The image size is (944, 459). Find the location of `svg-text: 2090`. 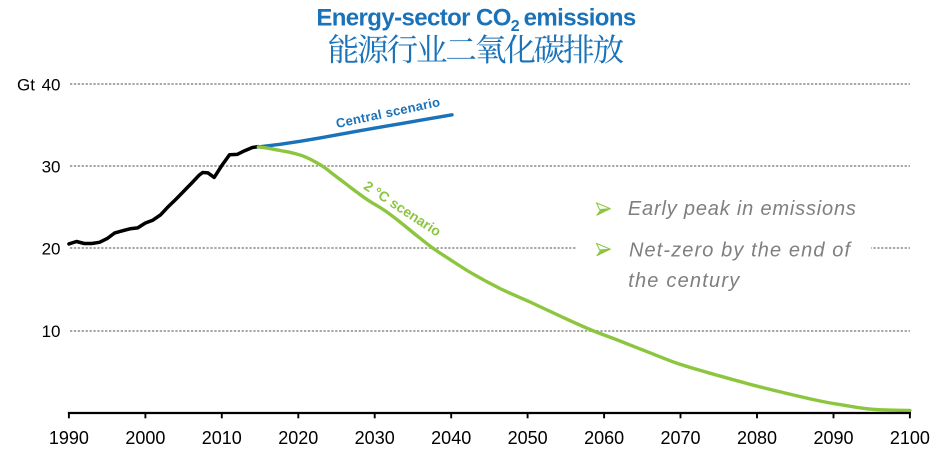

svg-text: 2090 is located at coordinates (833, 438).